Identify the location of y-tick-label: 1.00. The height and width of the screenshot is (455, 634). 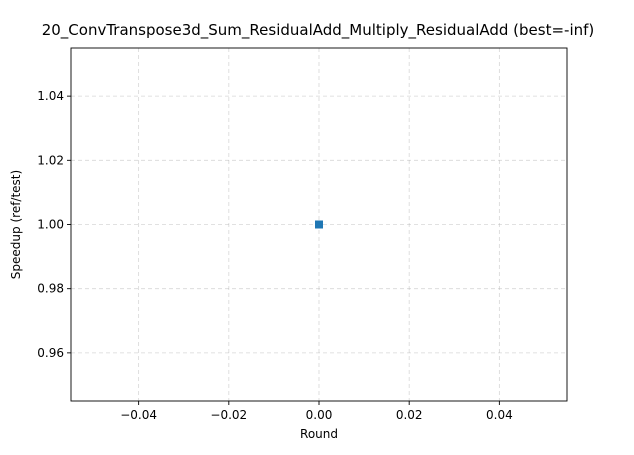
(50, 225).